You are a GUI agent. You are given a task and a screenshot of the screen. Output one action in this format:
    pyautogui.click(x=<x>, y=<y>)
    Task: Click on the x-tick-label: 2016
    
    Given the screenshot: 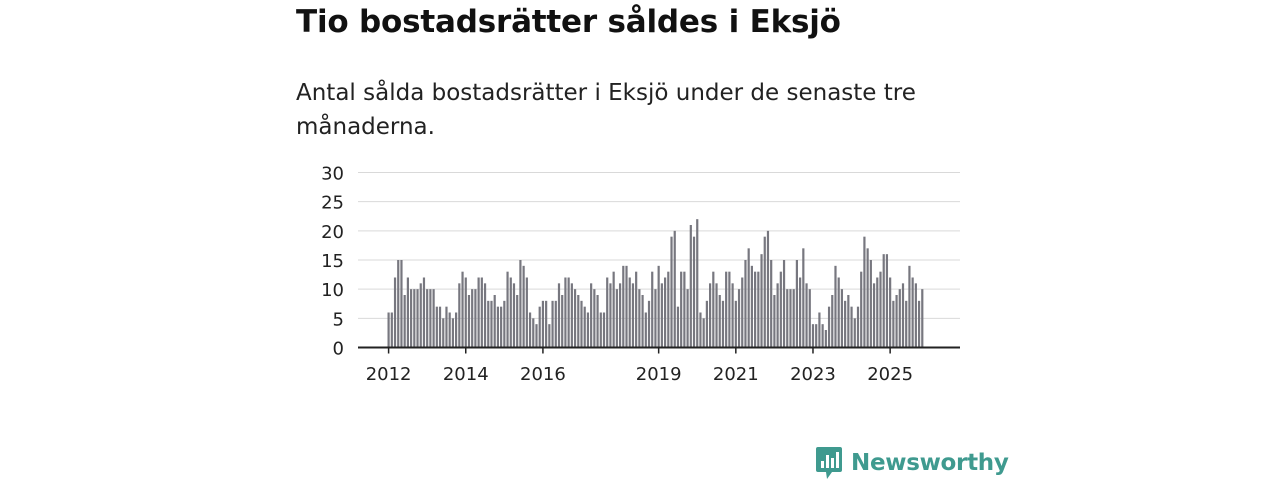 What is the action you would take?
    pyautogui.click(x=543, y=374)
    